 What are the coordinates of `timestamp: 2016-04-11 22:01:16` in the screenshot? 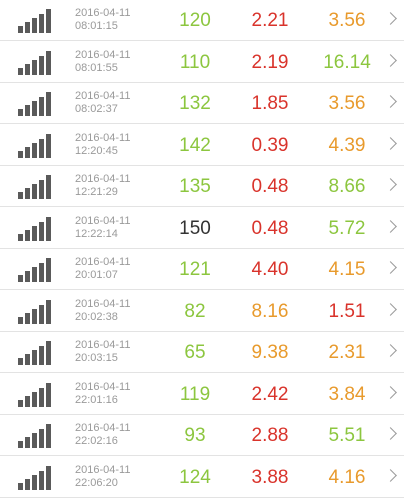 It's located at (102, 394).